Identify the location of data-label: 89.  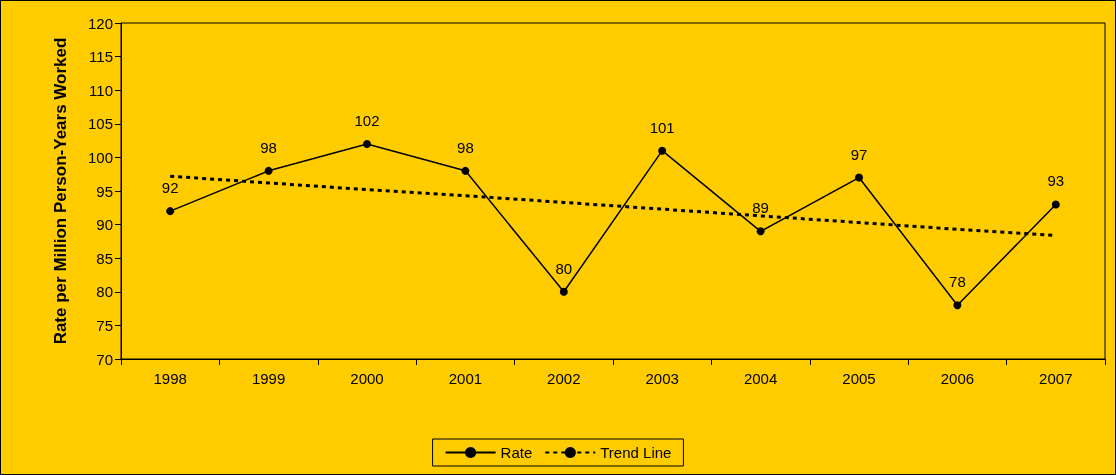
(760, 208).